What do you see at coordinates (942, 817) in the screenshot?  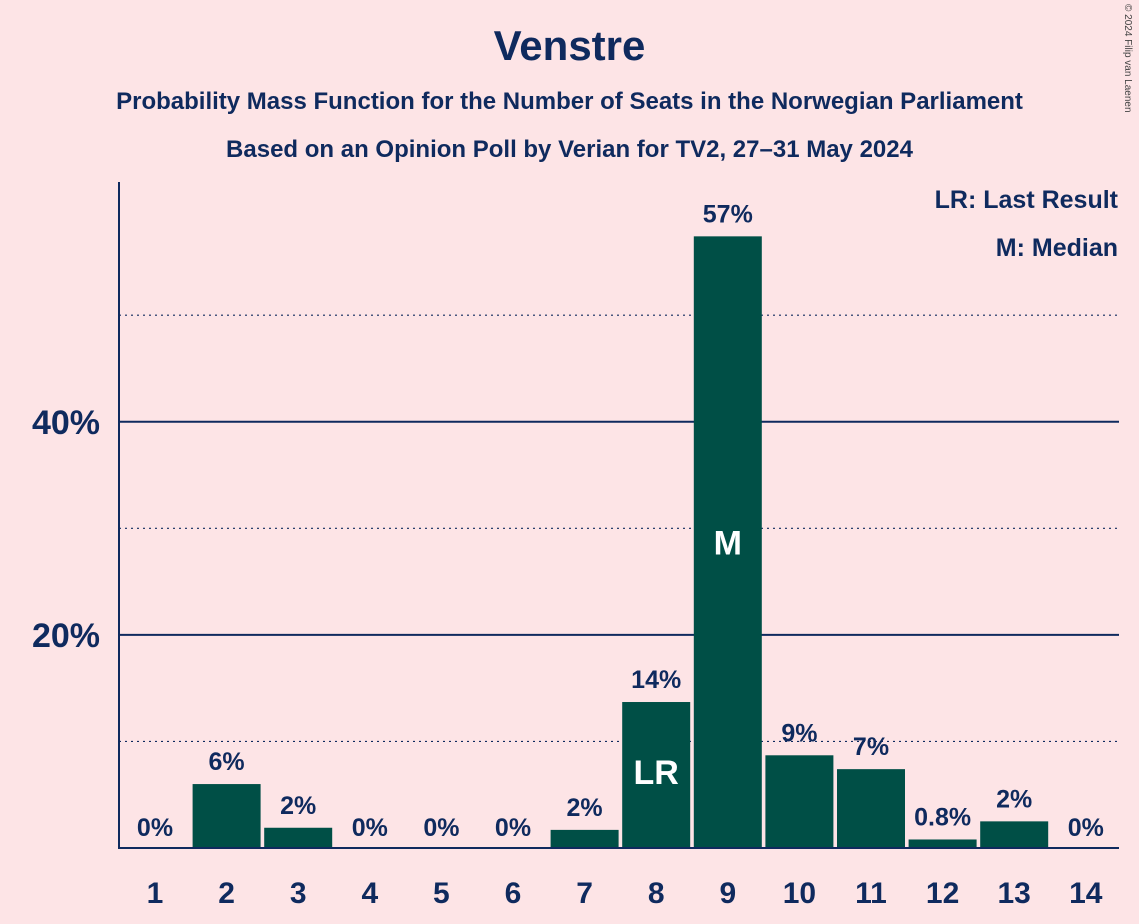 I see `value-label: 0.8%` at bounding box center [942, 817].